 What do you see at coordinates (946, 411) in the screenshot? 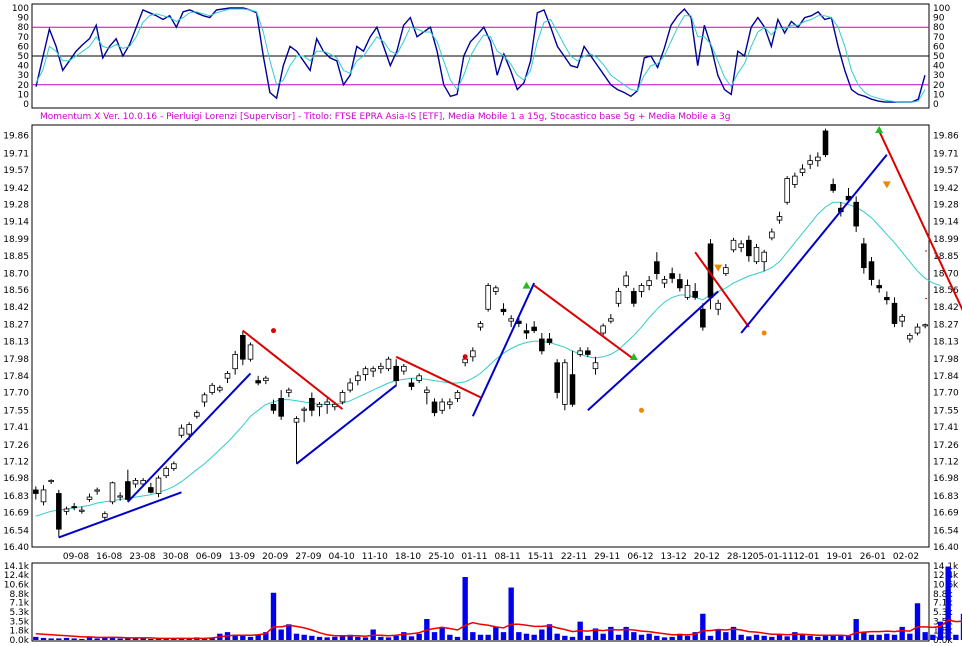
I see `price-tick-right: 17.55` at bounding box center [946, 411].